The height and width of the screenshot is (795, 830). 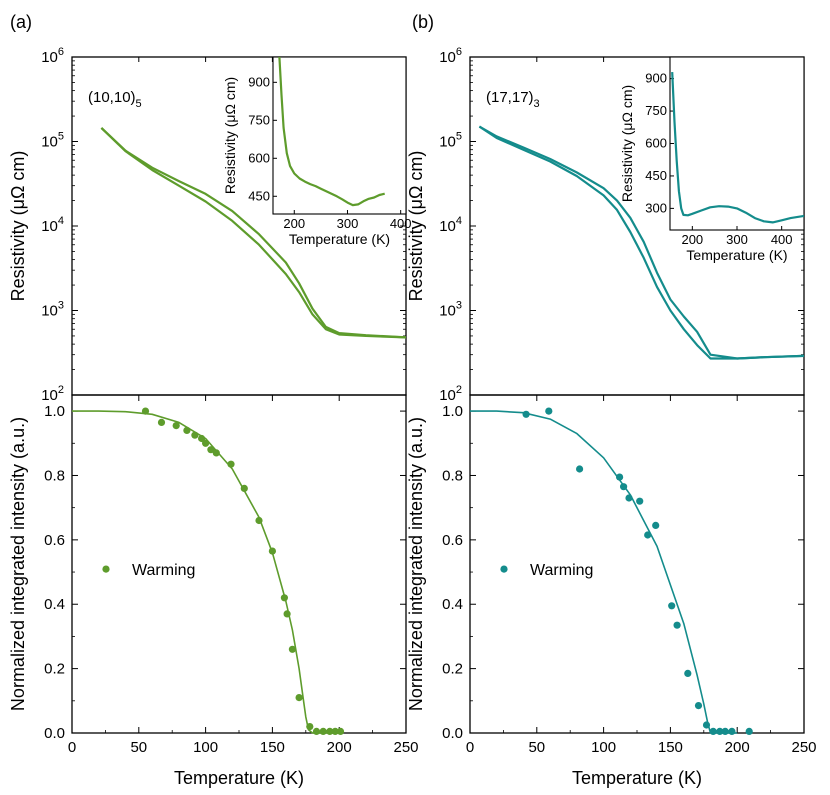 I want to click on inset-y-tick-label: 300, so click(x=656, y=207).